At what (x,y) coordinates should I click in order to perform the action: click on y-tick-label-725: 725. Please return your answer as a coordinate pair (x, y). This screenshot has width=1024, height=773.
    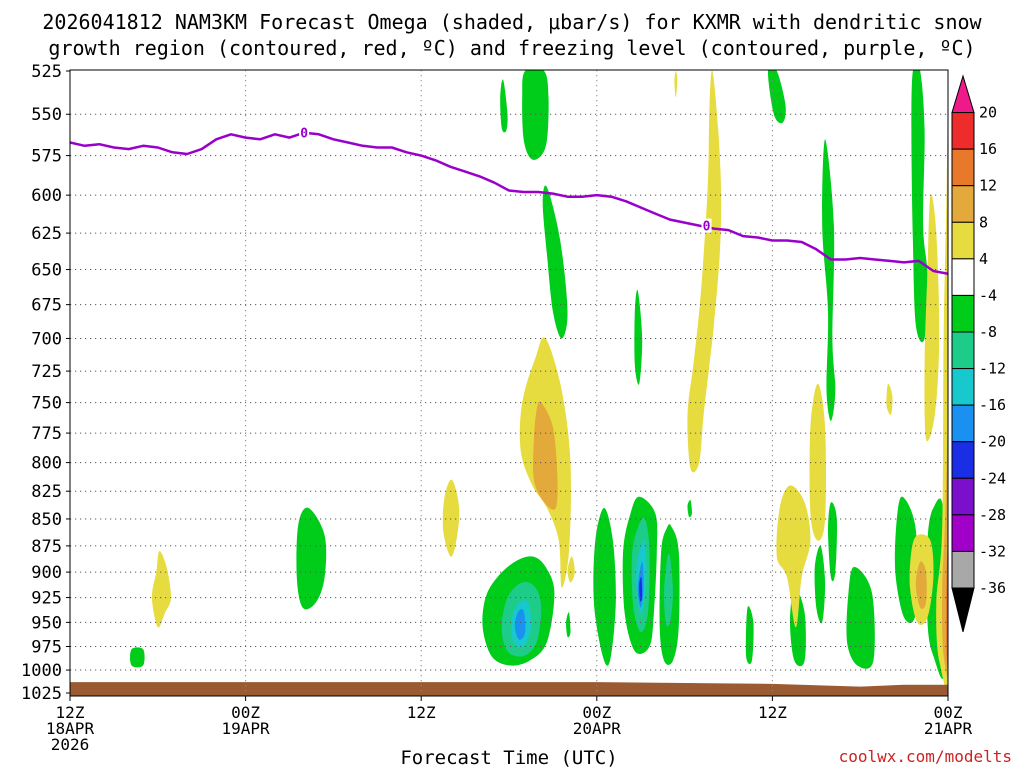
    Looking at the image, I should click on (46, 372).